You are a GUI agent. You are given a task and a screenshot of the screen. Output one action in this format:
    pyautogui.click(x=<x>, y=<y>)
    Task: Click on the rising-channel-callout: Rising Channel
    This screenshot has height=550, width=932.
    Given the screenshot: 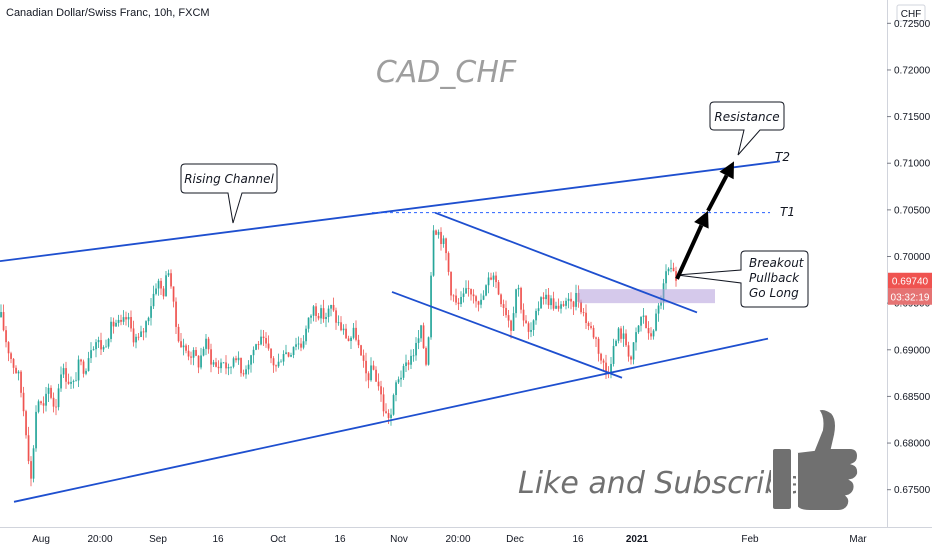 What is the action you would take?
    pyautogui.click(x=229, y=193)
    